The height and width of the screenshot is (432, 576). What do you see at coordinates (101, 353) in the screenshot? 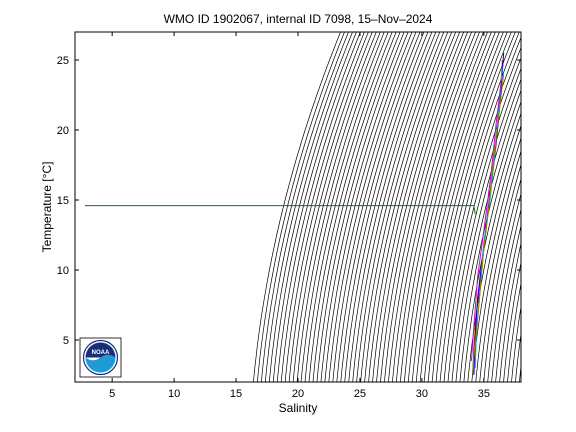
I see `logo-text: NOAA` at bounding box center [101, 353].